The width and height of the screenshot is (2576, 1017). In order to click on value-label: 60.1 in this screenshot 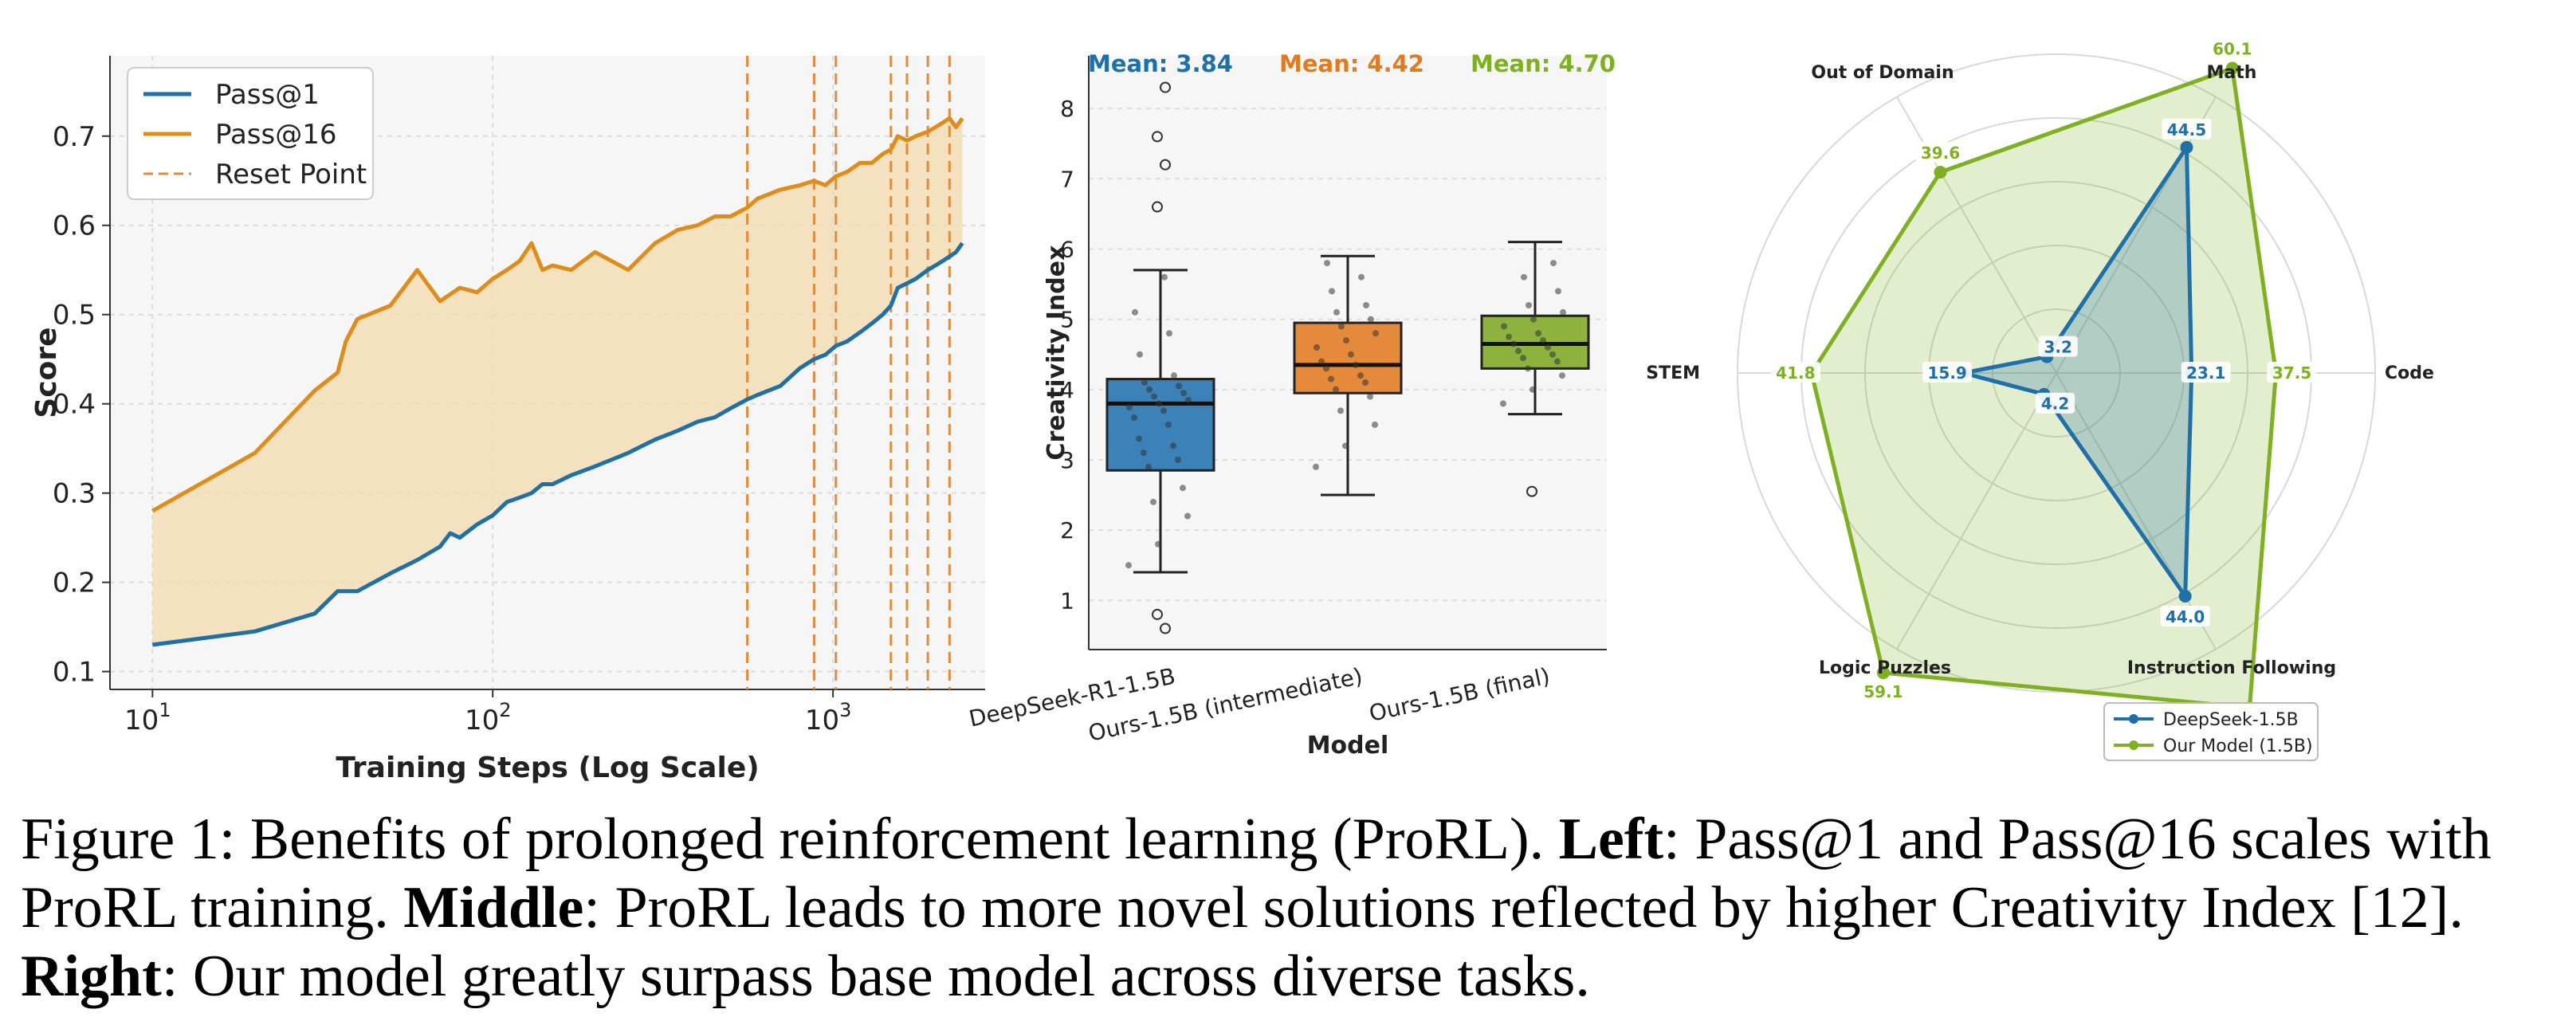, I will do `click(2232, 50)`.